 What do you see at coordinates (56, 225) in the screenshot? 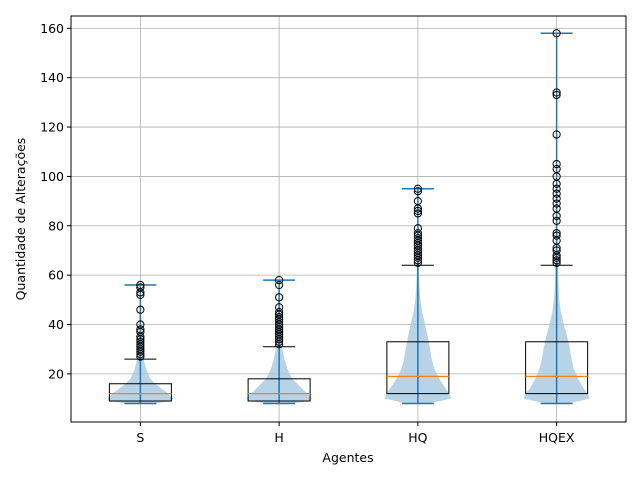
I see `y-tick-label: 80` at bounding box center [56, 225].